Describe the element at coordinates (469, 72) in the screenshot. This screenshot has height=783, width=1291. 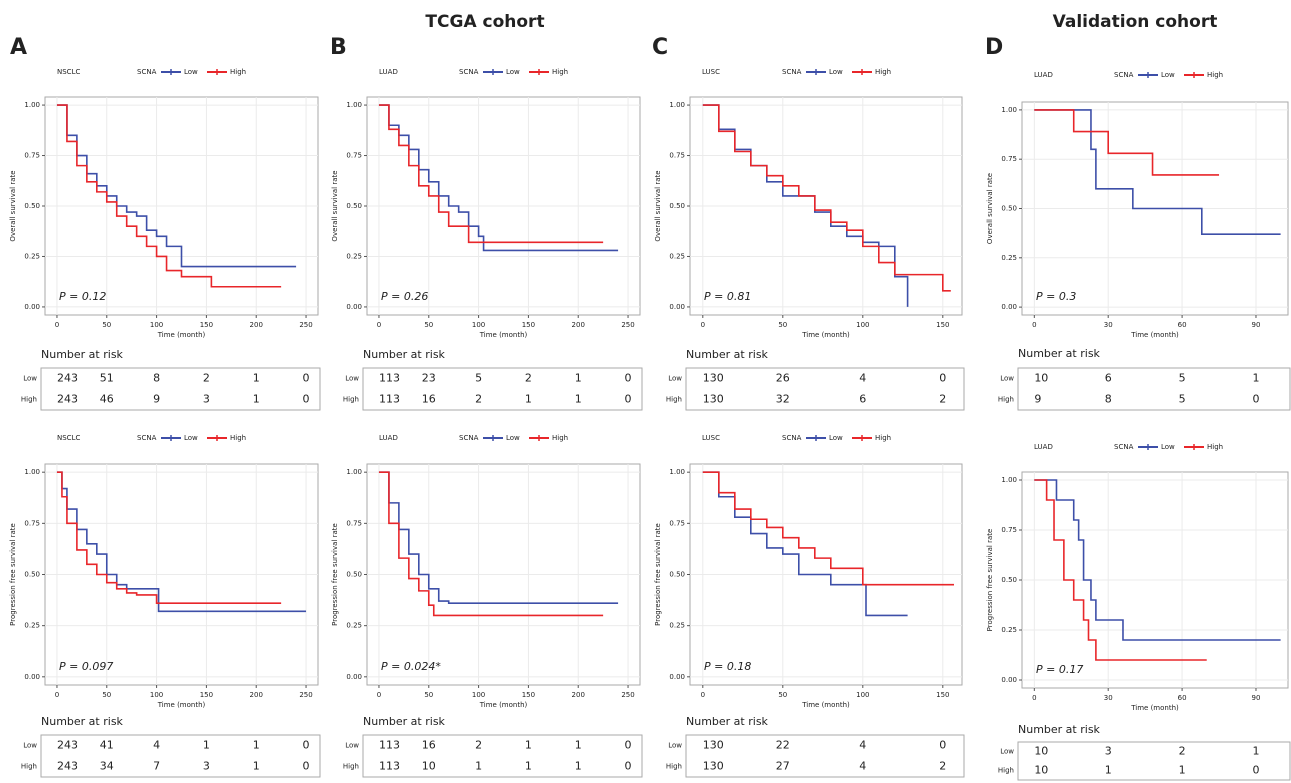
I see `legend-title: SCNA` at that location.